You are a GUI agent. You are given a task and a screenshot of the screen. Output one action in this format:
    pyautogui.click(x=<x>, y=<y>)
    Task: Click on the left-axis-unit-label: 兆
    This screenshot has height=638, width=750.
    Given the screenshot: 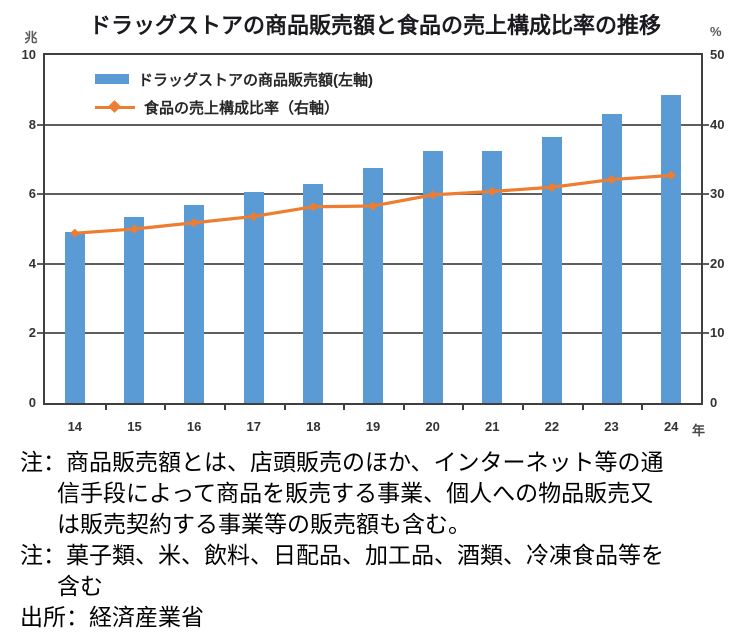 What is the action you would take?
    pyautogui.click(x=31, y=37)
    